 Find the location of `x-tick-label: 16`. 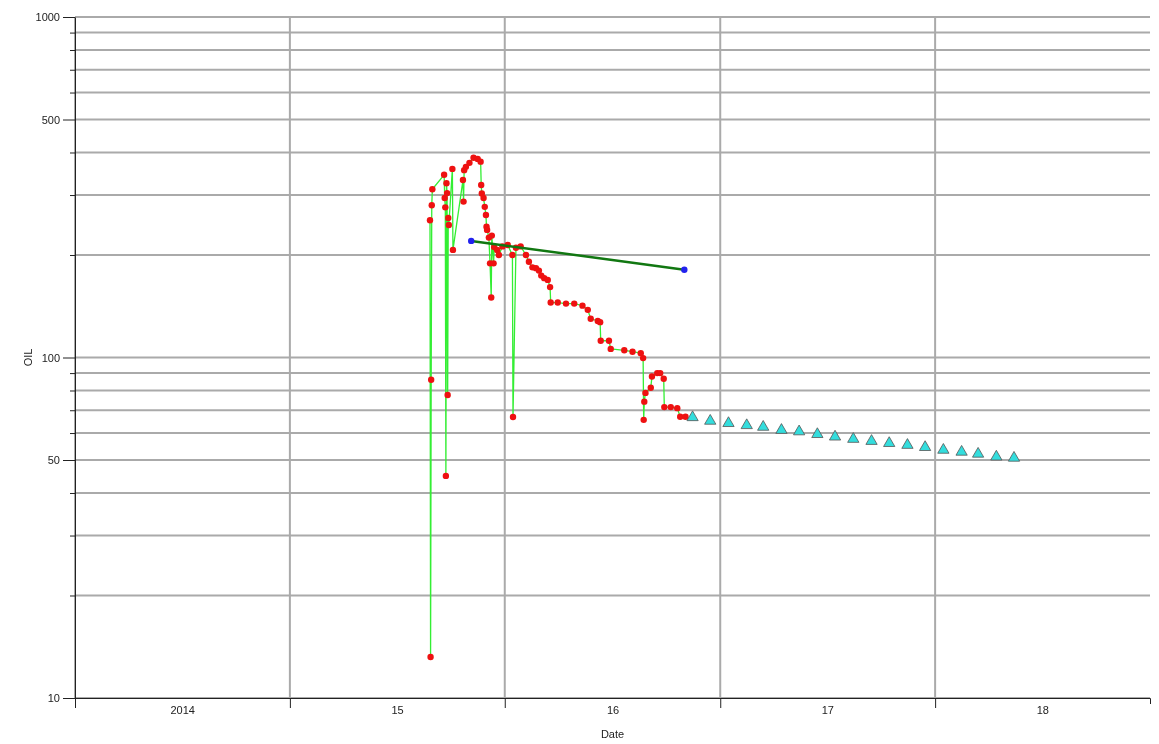

x-tick-label: 16 is located at coordinates (613, 709).